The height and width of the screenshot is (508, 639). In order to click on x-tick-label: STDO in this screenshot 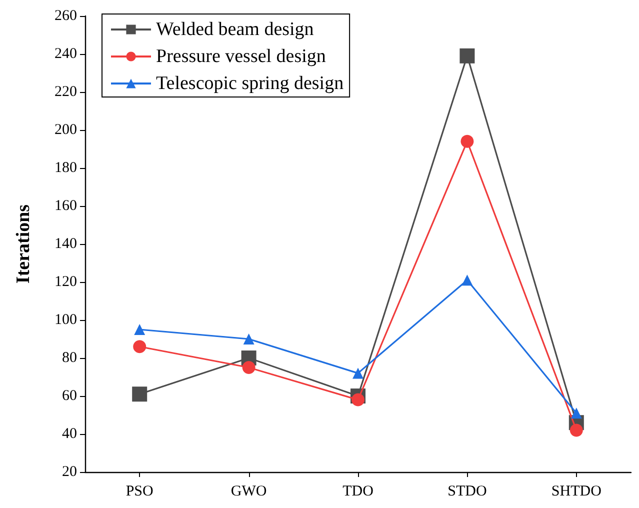, I will do `click(467, 492)`.